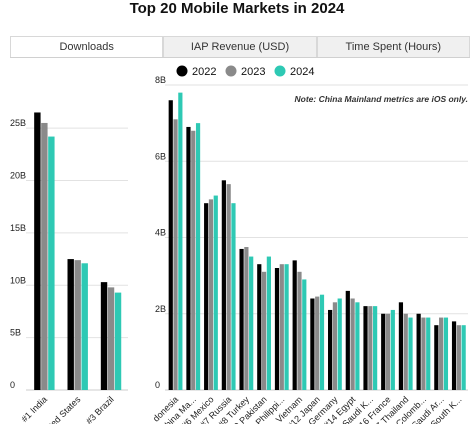  What do you see at coordinates (204, 72) in the screenshot?
I see `legend-label-2022: 2022` at bounding box center [204, 72].